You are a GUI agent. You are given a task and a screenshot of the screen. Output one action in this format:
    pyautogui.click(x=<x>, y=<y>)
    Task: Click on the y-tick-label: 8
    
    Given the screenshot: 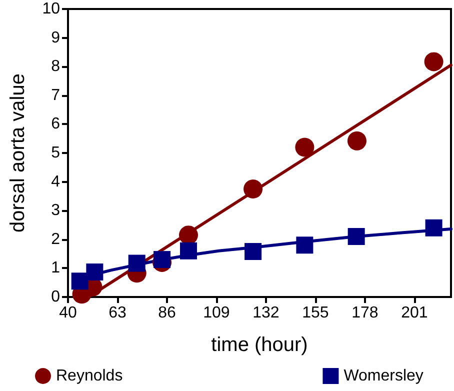 What is the action you would take?
    pyautogui.click(x=55, y=67)
    